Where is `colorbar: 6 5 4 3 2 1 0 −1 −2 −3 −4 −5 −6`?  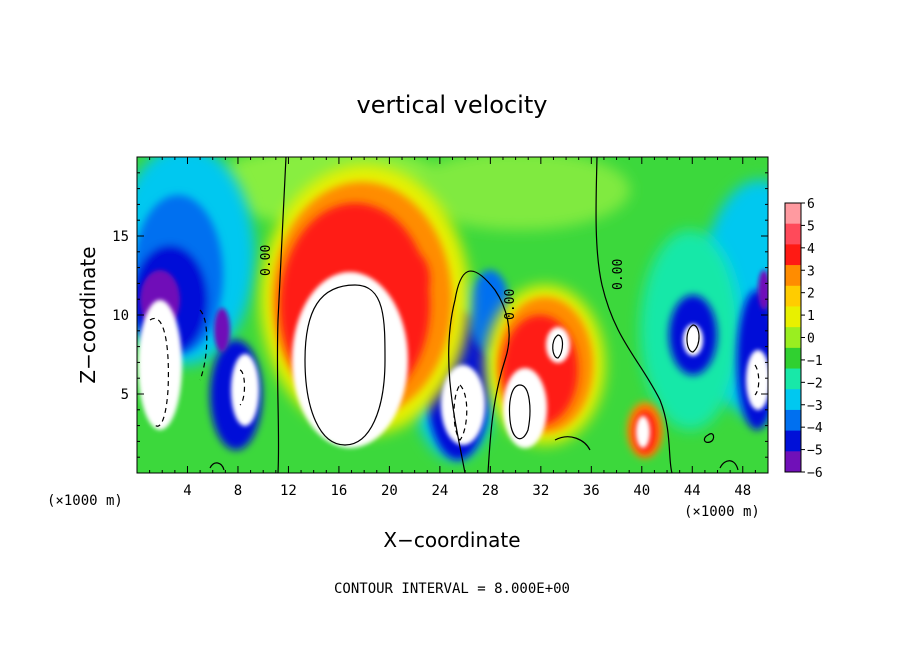 colorbar: 6 5 4 3 2 1 0 −1 −2 −3 −4 −5 −6 is located at coordinates (803, 339).